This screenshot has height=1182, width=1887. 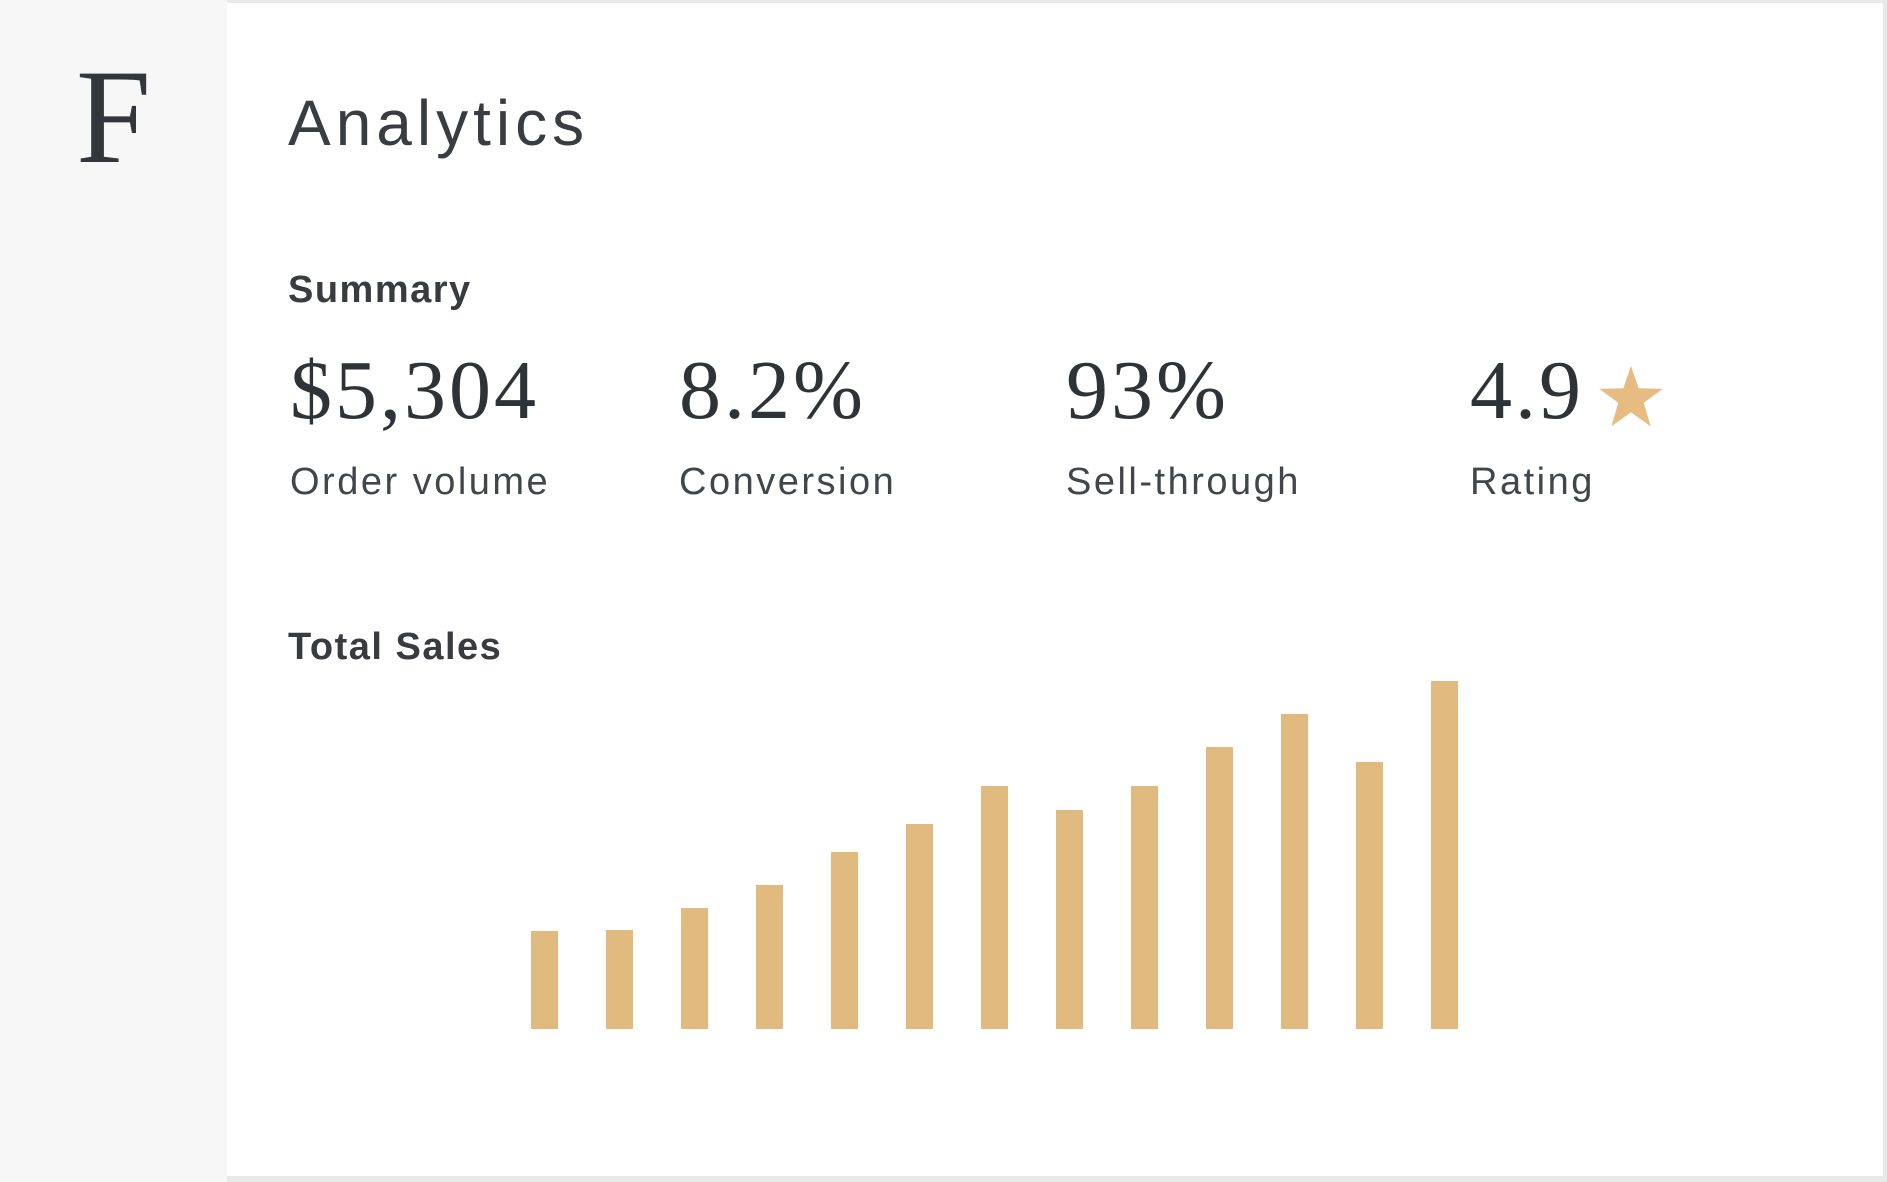 I want to click on total-sales-chart, so click(x=994, y=855).